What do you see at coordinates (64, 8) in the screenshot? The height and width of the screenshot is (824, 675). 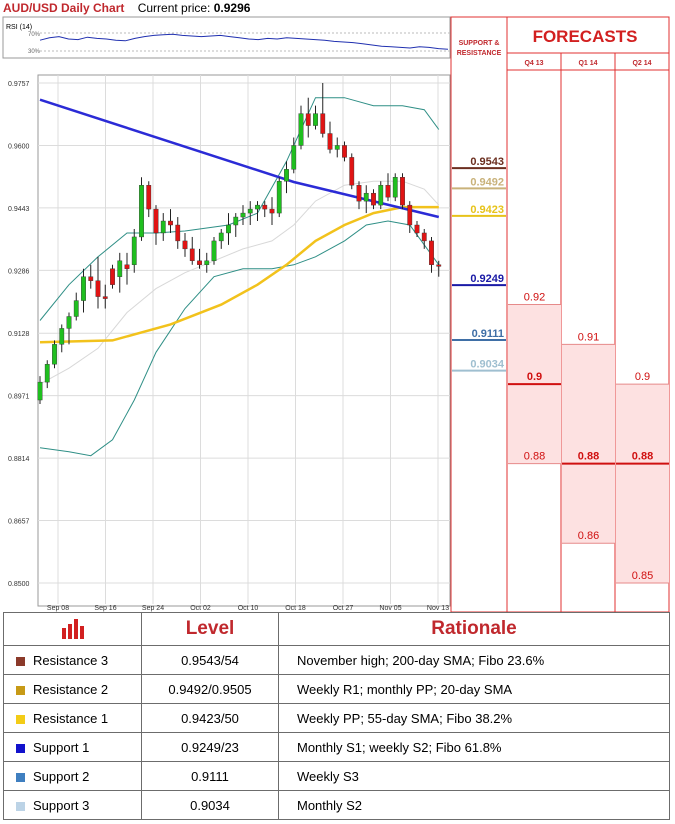 I see `chart-title: AUD/USD Daily Chart` at bounding box center [64, 8].